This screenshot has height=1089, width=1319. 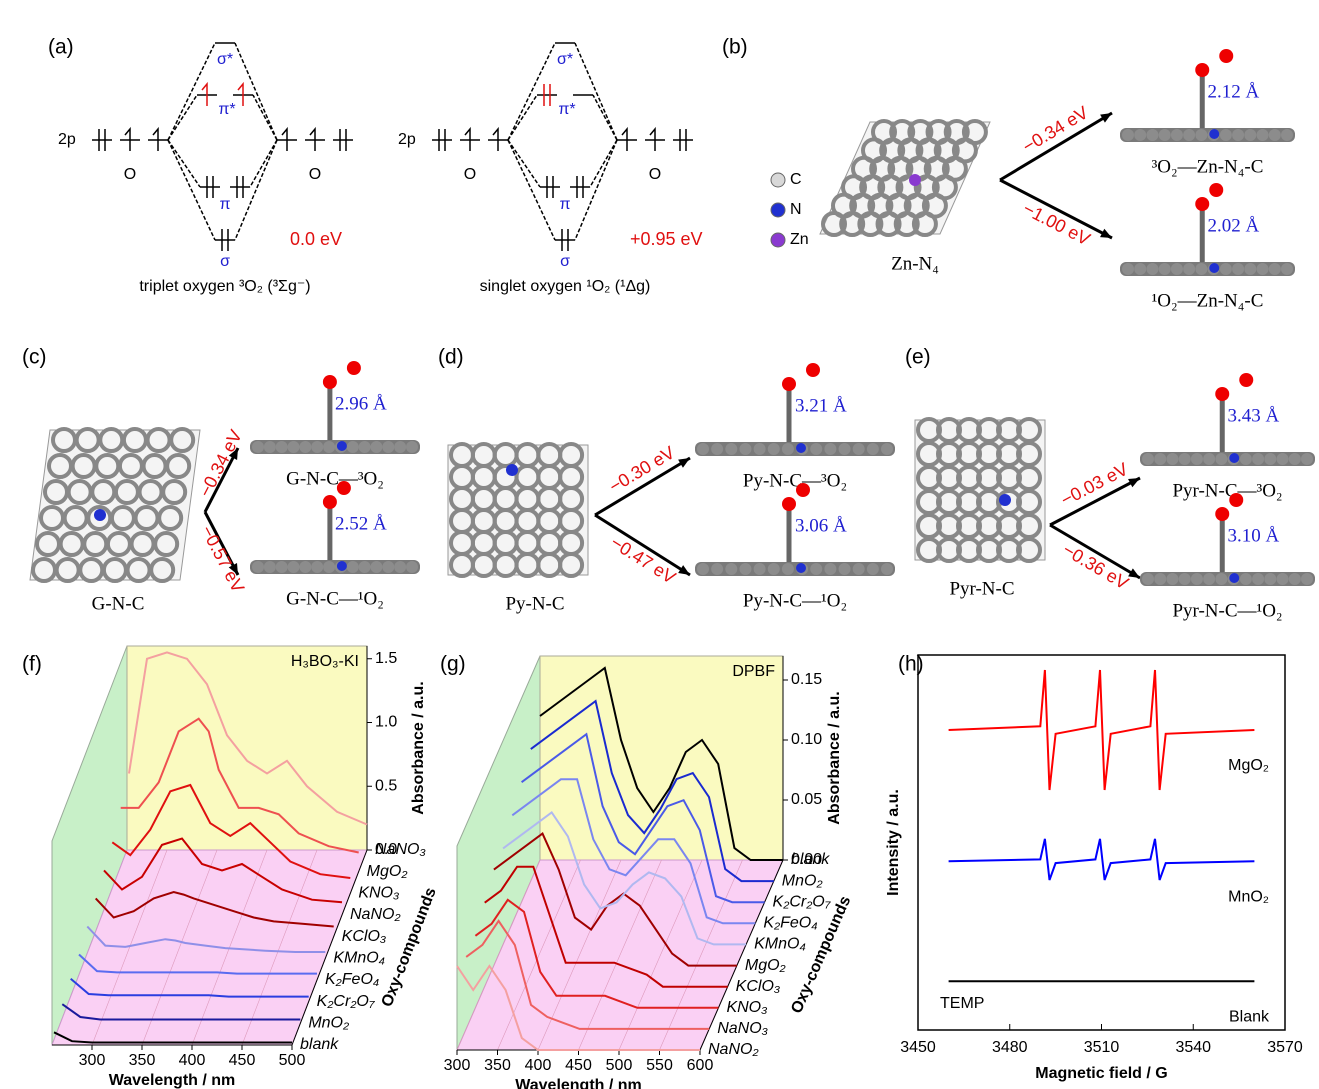 I want to click on series-label: NaNO₃, so click(x=400, y=849).